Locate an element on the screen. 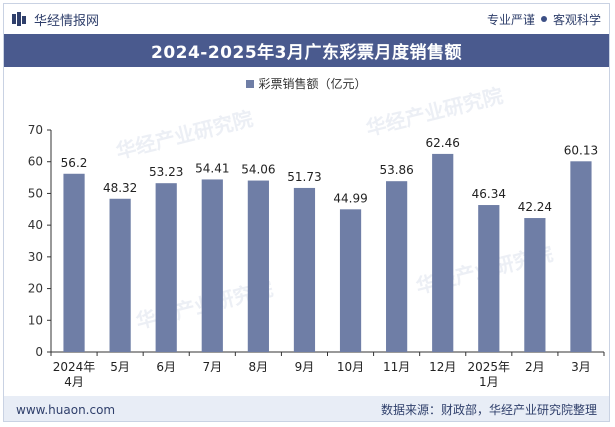 This screenshot has height=427, width=615. y-tick-label: 40 is located at coordinates (35, 225).